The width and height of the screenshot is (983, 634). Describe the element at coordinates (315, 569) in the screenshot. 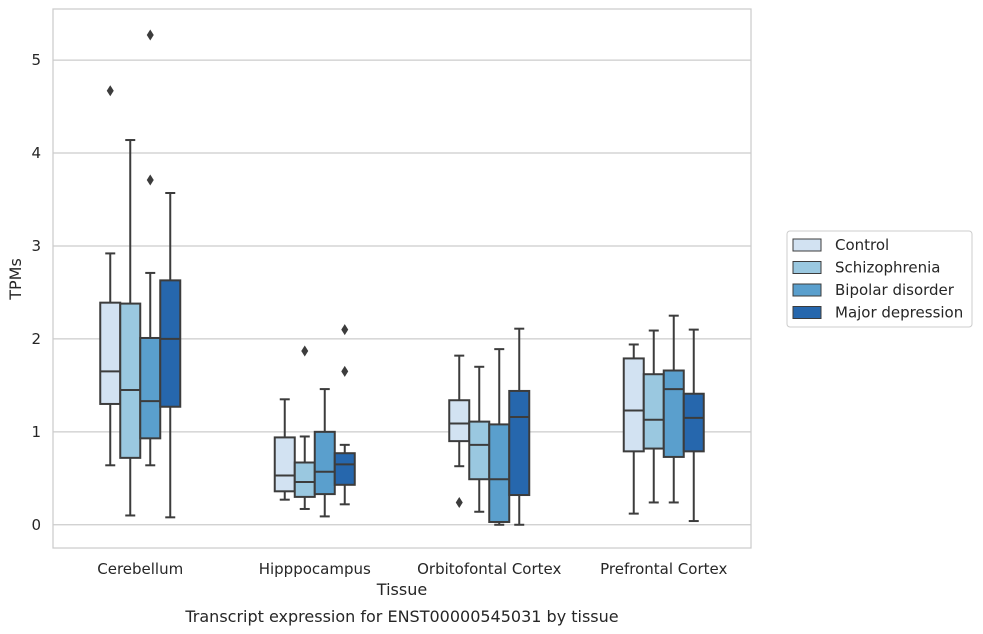

I see `x-tick-label-1: Hipppocampus` at that location.